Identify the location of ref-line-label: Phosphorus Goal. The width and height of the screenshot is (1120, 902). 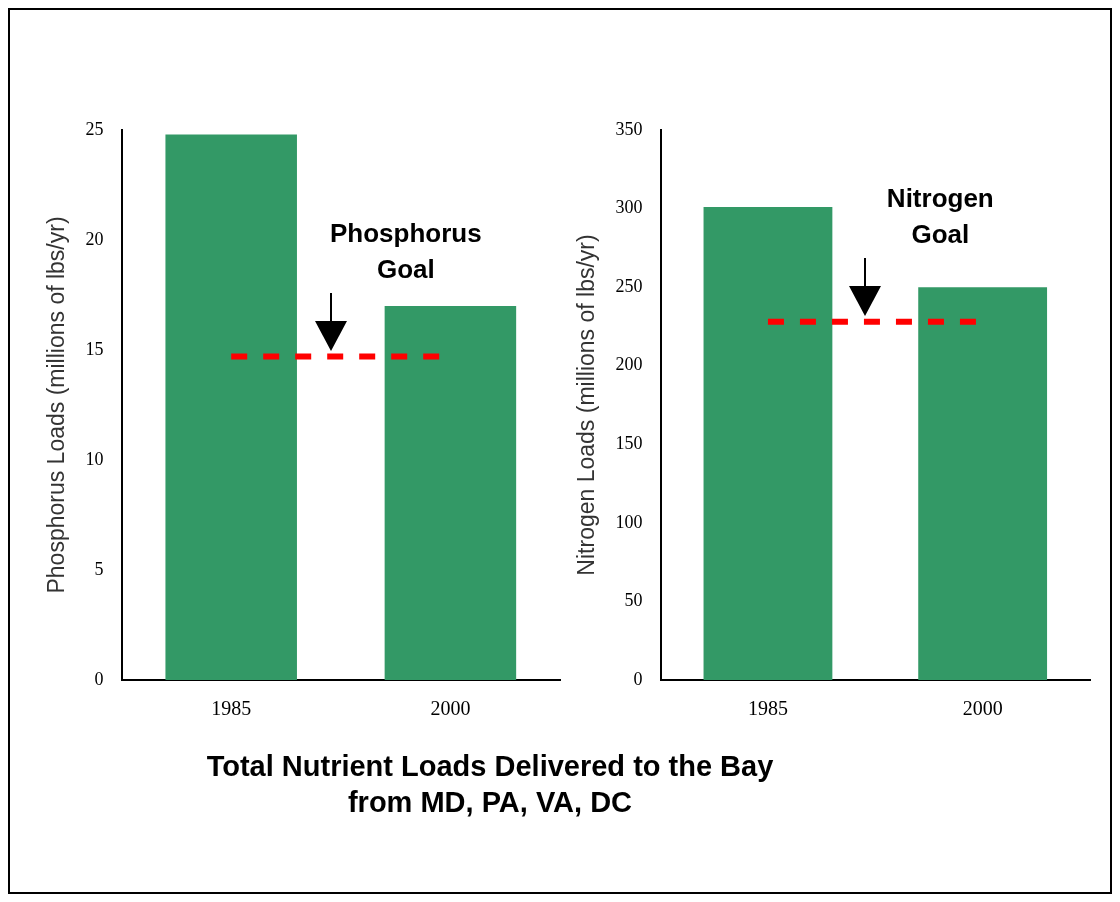
(405, 250).